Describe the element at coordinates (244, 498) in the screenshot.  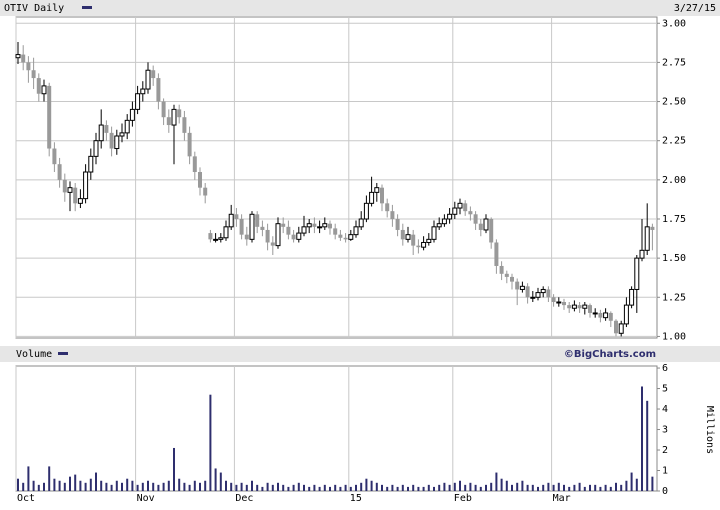
I see `x-tick-label: Dec` at that location.